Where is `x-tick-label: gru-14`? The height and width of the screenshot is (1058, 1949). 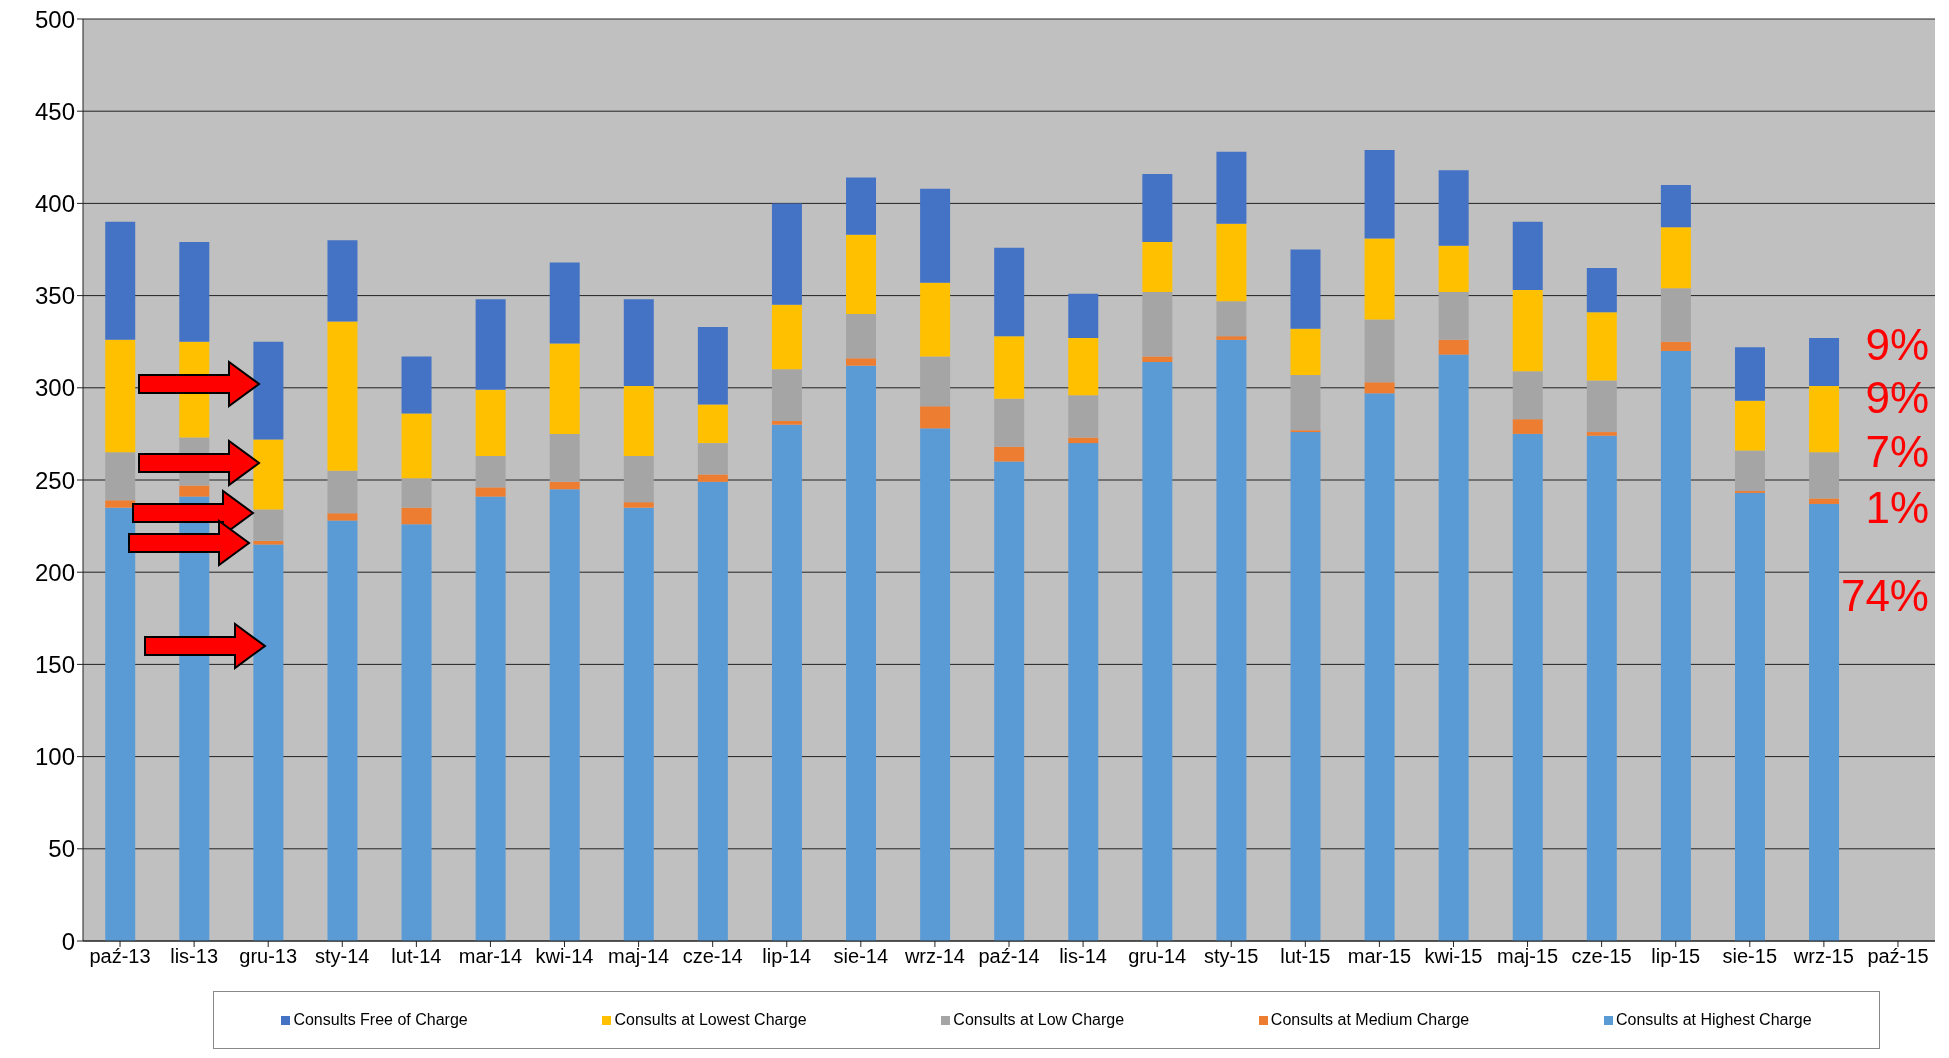
x-tick-label: gru-14 is located at coordinates (1157, 956).